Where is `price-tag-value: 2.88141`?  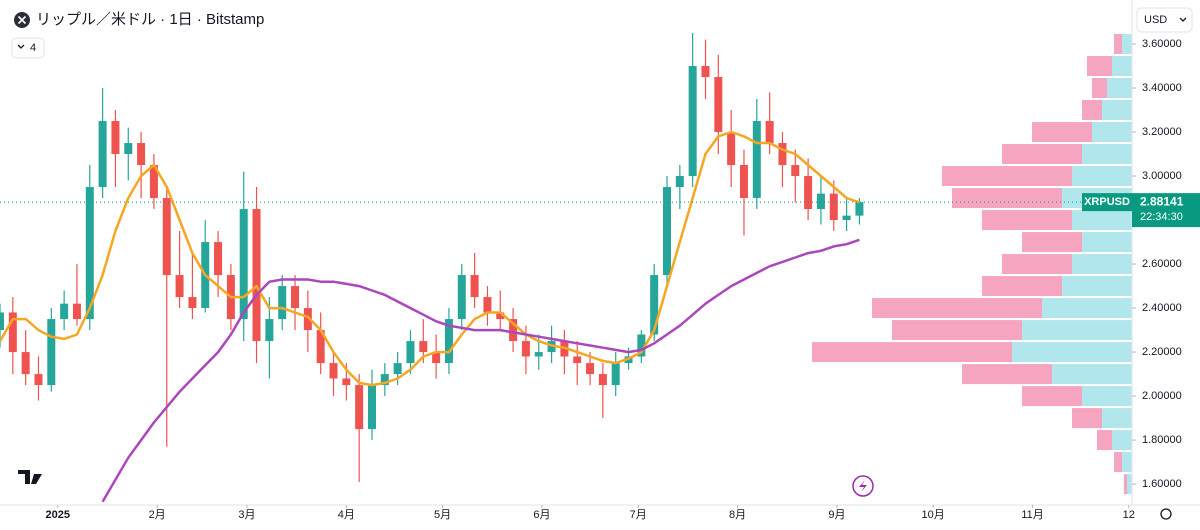 price-tag-value: 2.88141 is located at coordinates (1162, 201).